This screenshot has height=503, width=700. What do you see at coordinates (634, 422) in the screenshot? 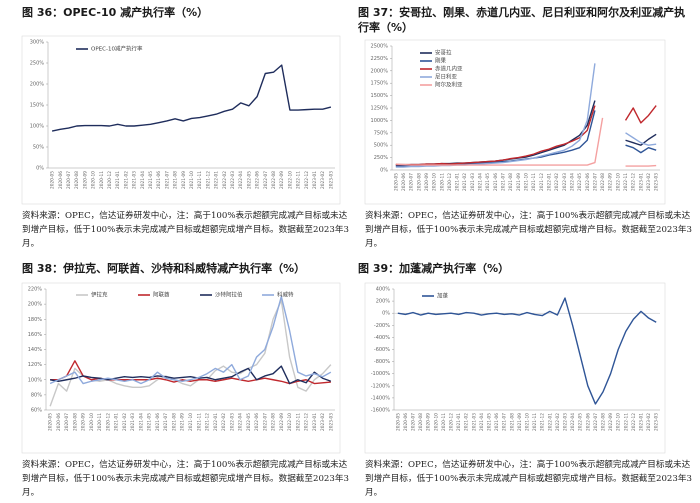
I see `x-tick-label: 2022-12` at bounding box center [634, 422].